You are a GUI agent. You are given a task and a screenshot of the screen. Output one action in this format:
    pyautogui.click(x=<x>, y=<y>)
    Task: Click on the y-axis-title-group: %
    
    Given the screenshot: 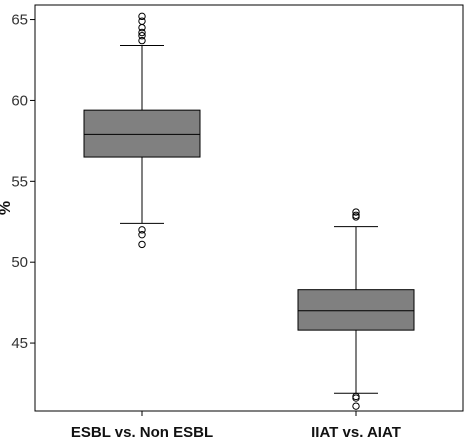 What is the action you would take?
    pyautogui.click(x=7, y=208)
    